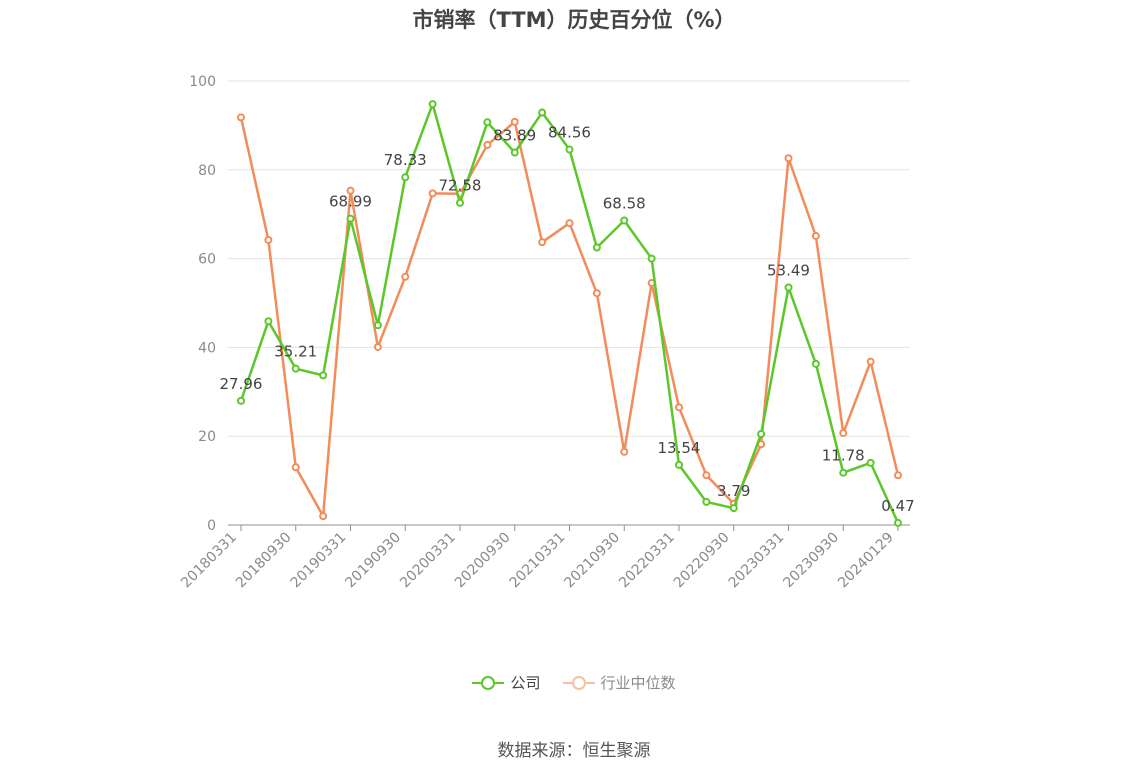 This screenshot has width=1148, height=776. What do you see at coordinates (514, 136) in the screenshot?
I see `data-label: 83.89` at bounding box center [514, 136].